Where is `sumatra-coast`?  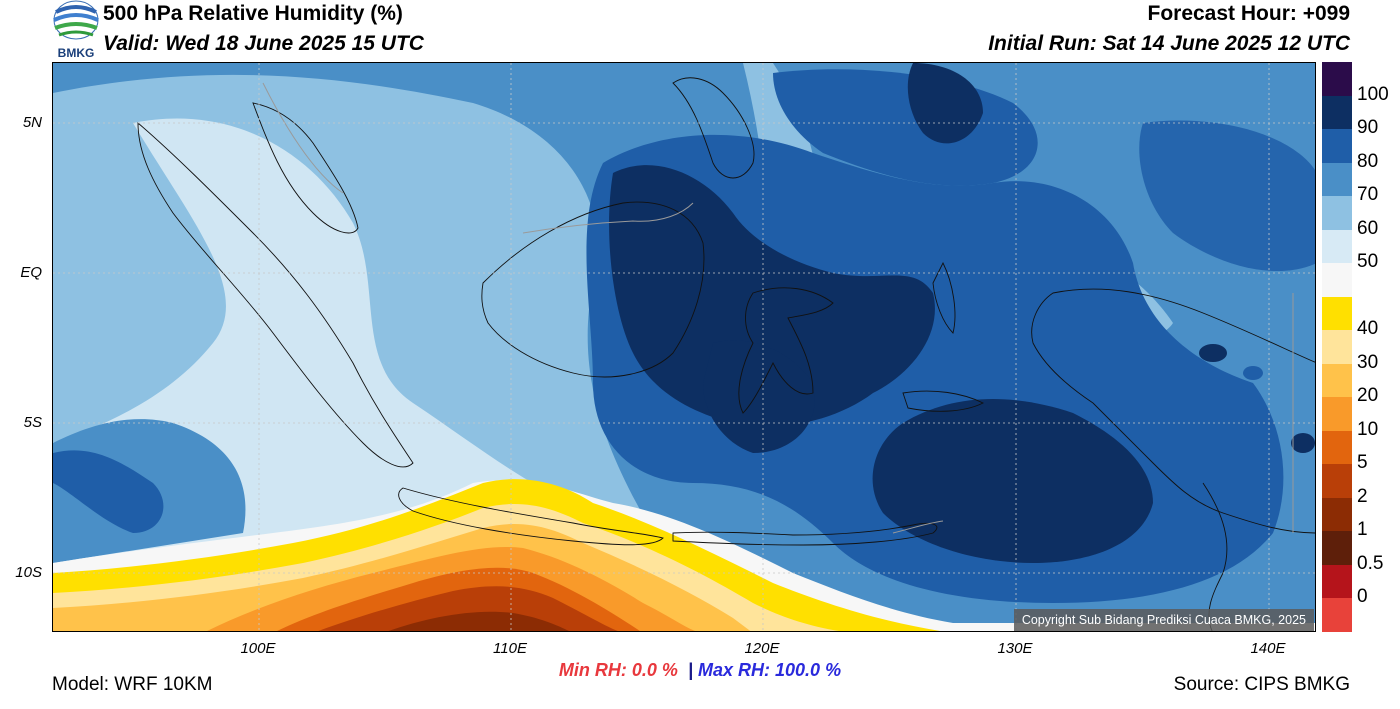
sumatra-coast is located at coordinates (275, 295).